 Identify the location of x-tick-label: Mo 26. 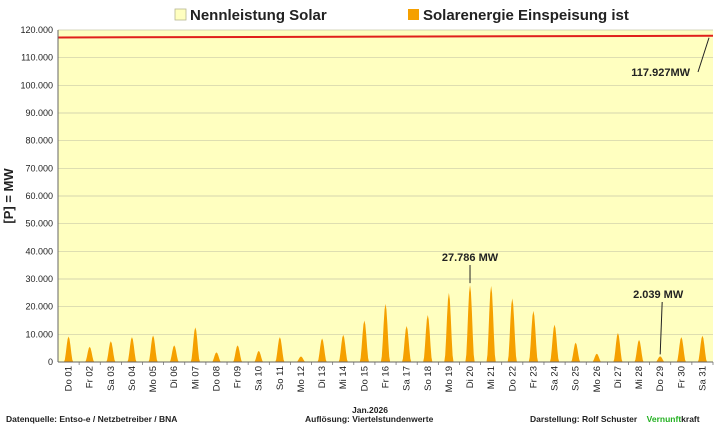
(597, 379).